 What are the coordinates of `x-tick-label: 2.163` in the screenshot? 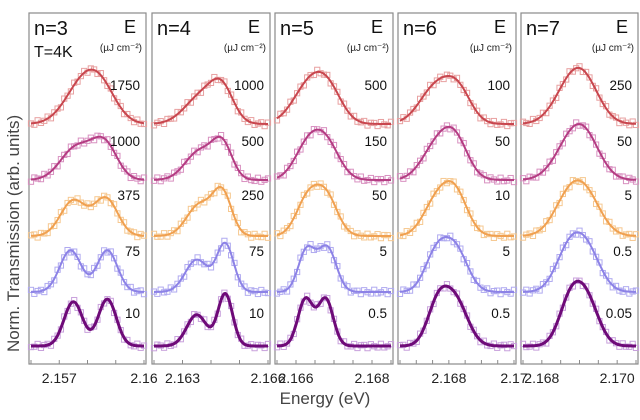 It's located at (182, 378).